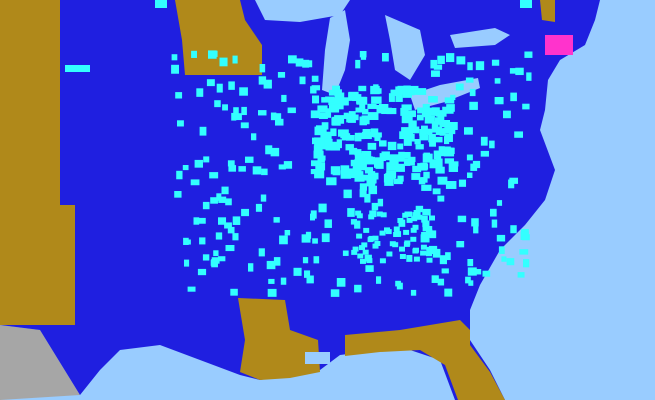 The height and width of the screenshot is (400, 655). What do you see at coordinates (37, 162) in the screenshot?
I see `west-region` at bounding box center [37, 162].